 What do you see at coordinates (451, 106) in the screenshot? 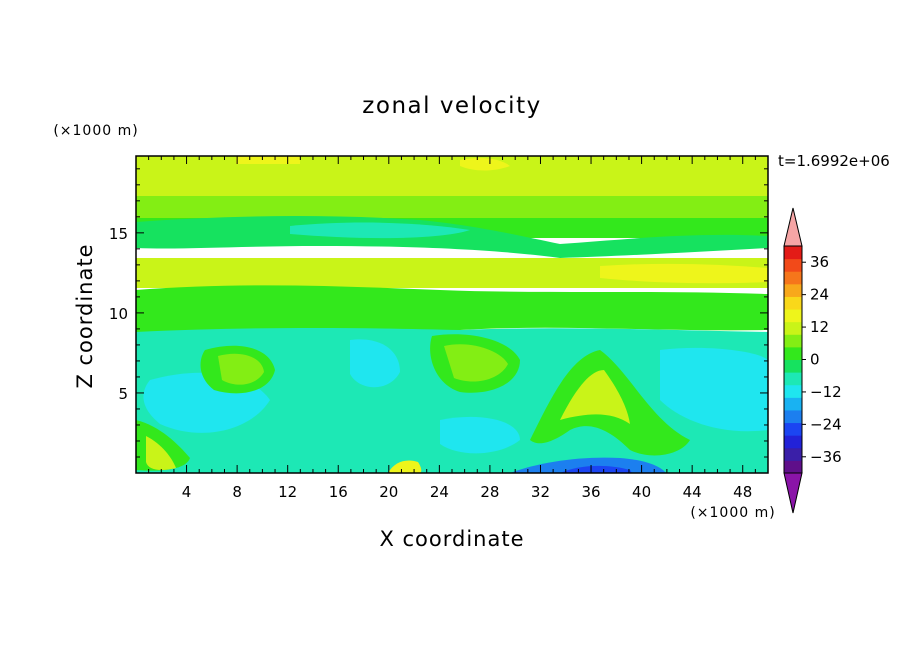
I see `chart-title: zonal velocity` at bounding box center [451, 106].